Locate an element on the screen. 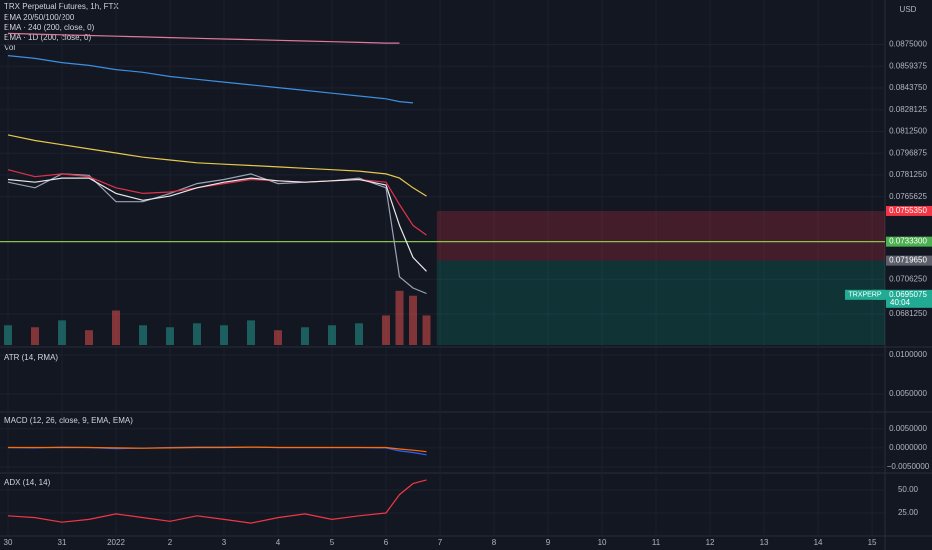 The width and height of the screenshot is (932, 550). y-tick-label: 0.0781250 is located at coordinates (908, 174).